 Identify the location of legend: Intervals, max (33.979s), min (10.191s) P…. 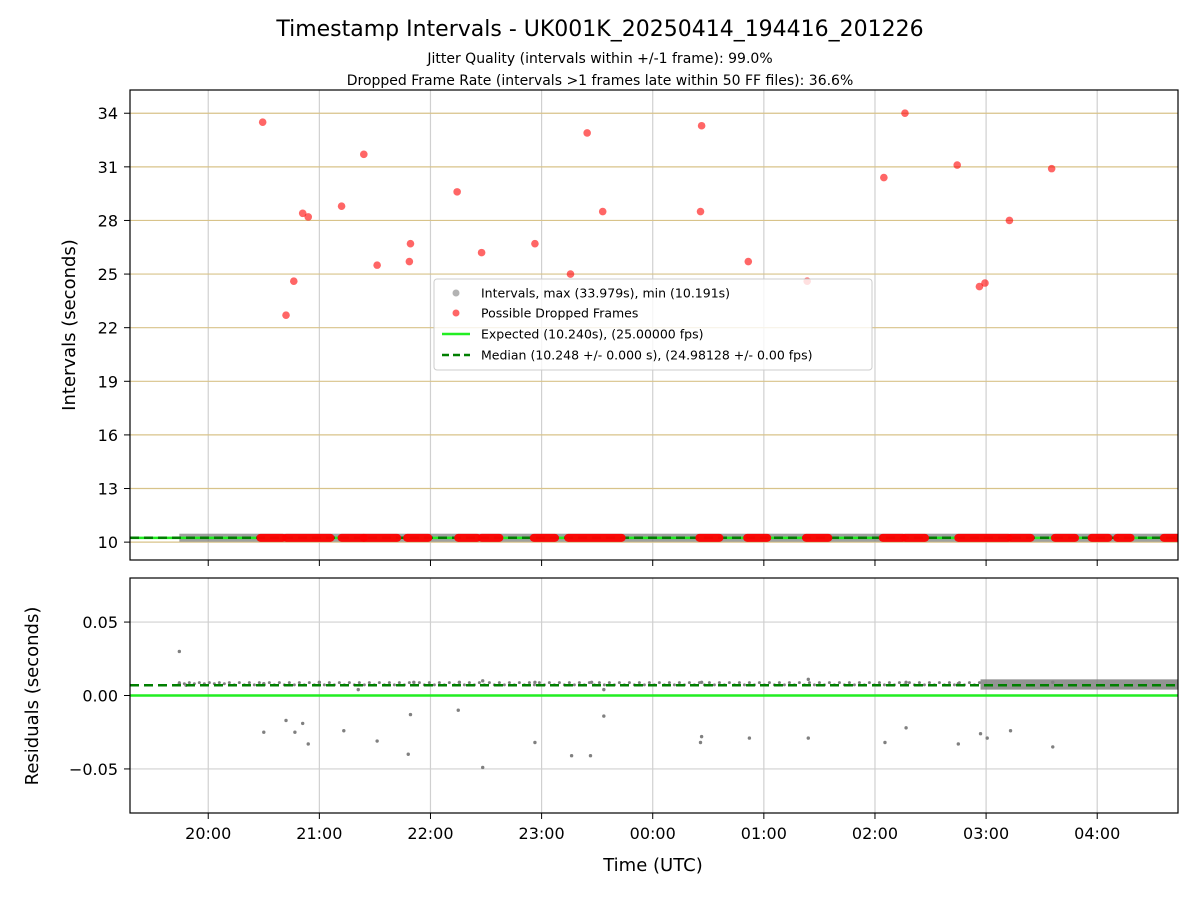
(653, 324).